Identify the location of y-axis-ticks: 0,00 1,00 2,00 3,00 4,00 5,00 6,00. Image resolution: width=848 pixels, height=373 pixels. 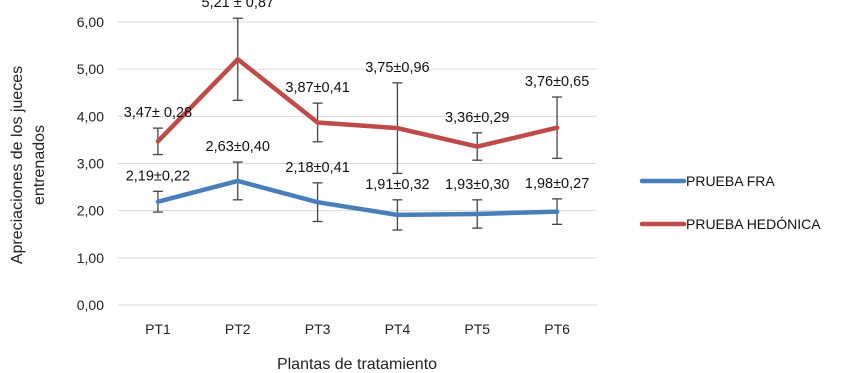
(90, 163).